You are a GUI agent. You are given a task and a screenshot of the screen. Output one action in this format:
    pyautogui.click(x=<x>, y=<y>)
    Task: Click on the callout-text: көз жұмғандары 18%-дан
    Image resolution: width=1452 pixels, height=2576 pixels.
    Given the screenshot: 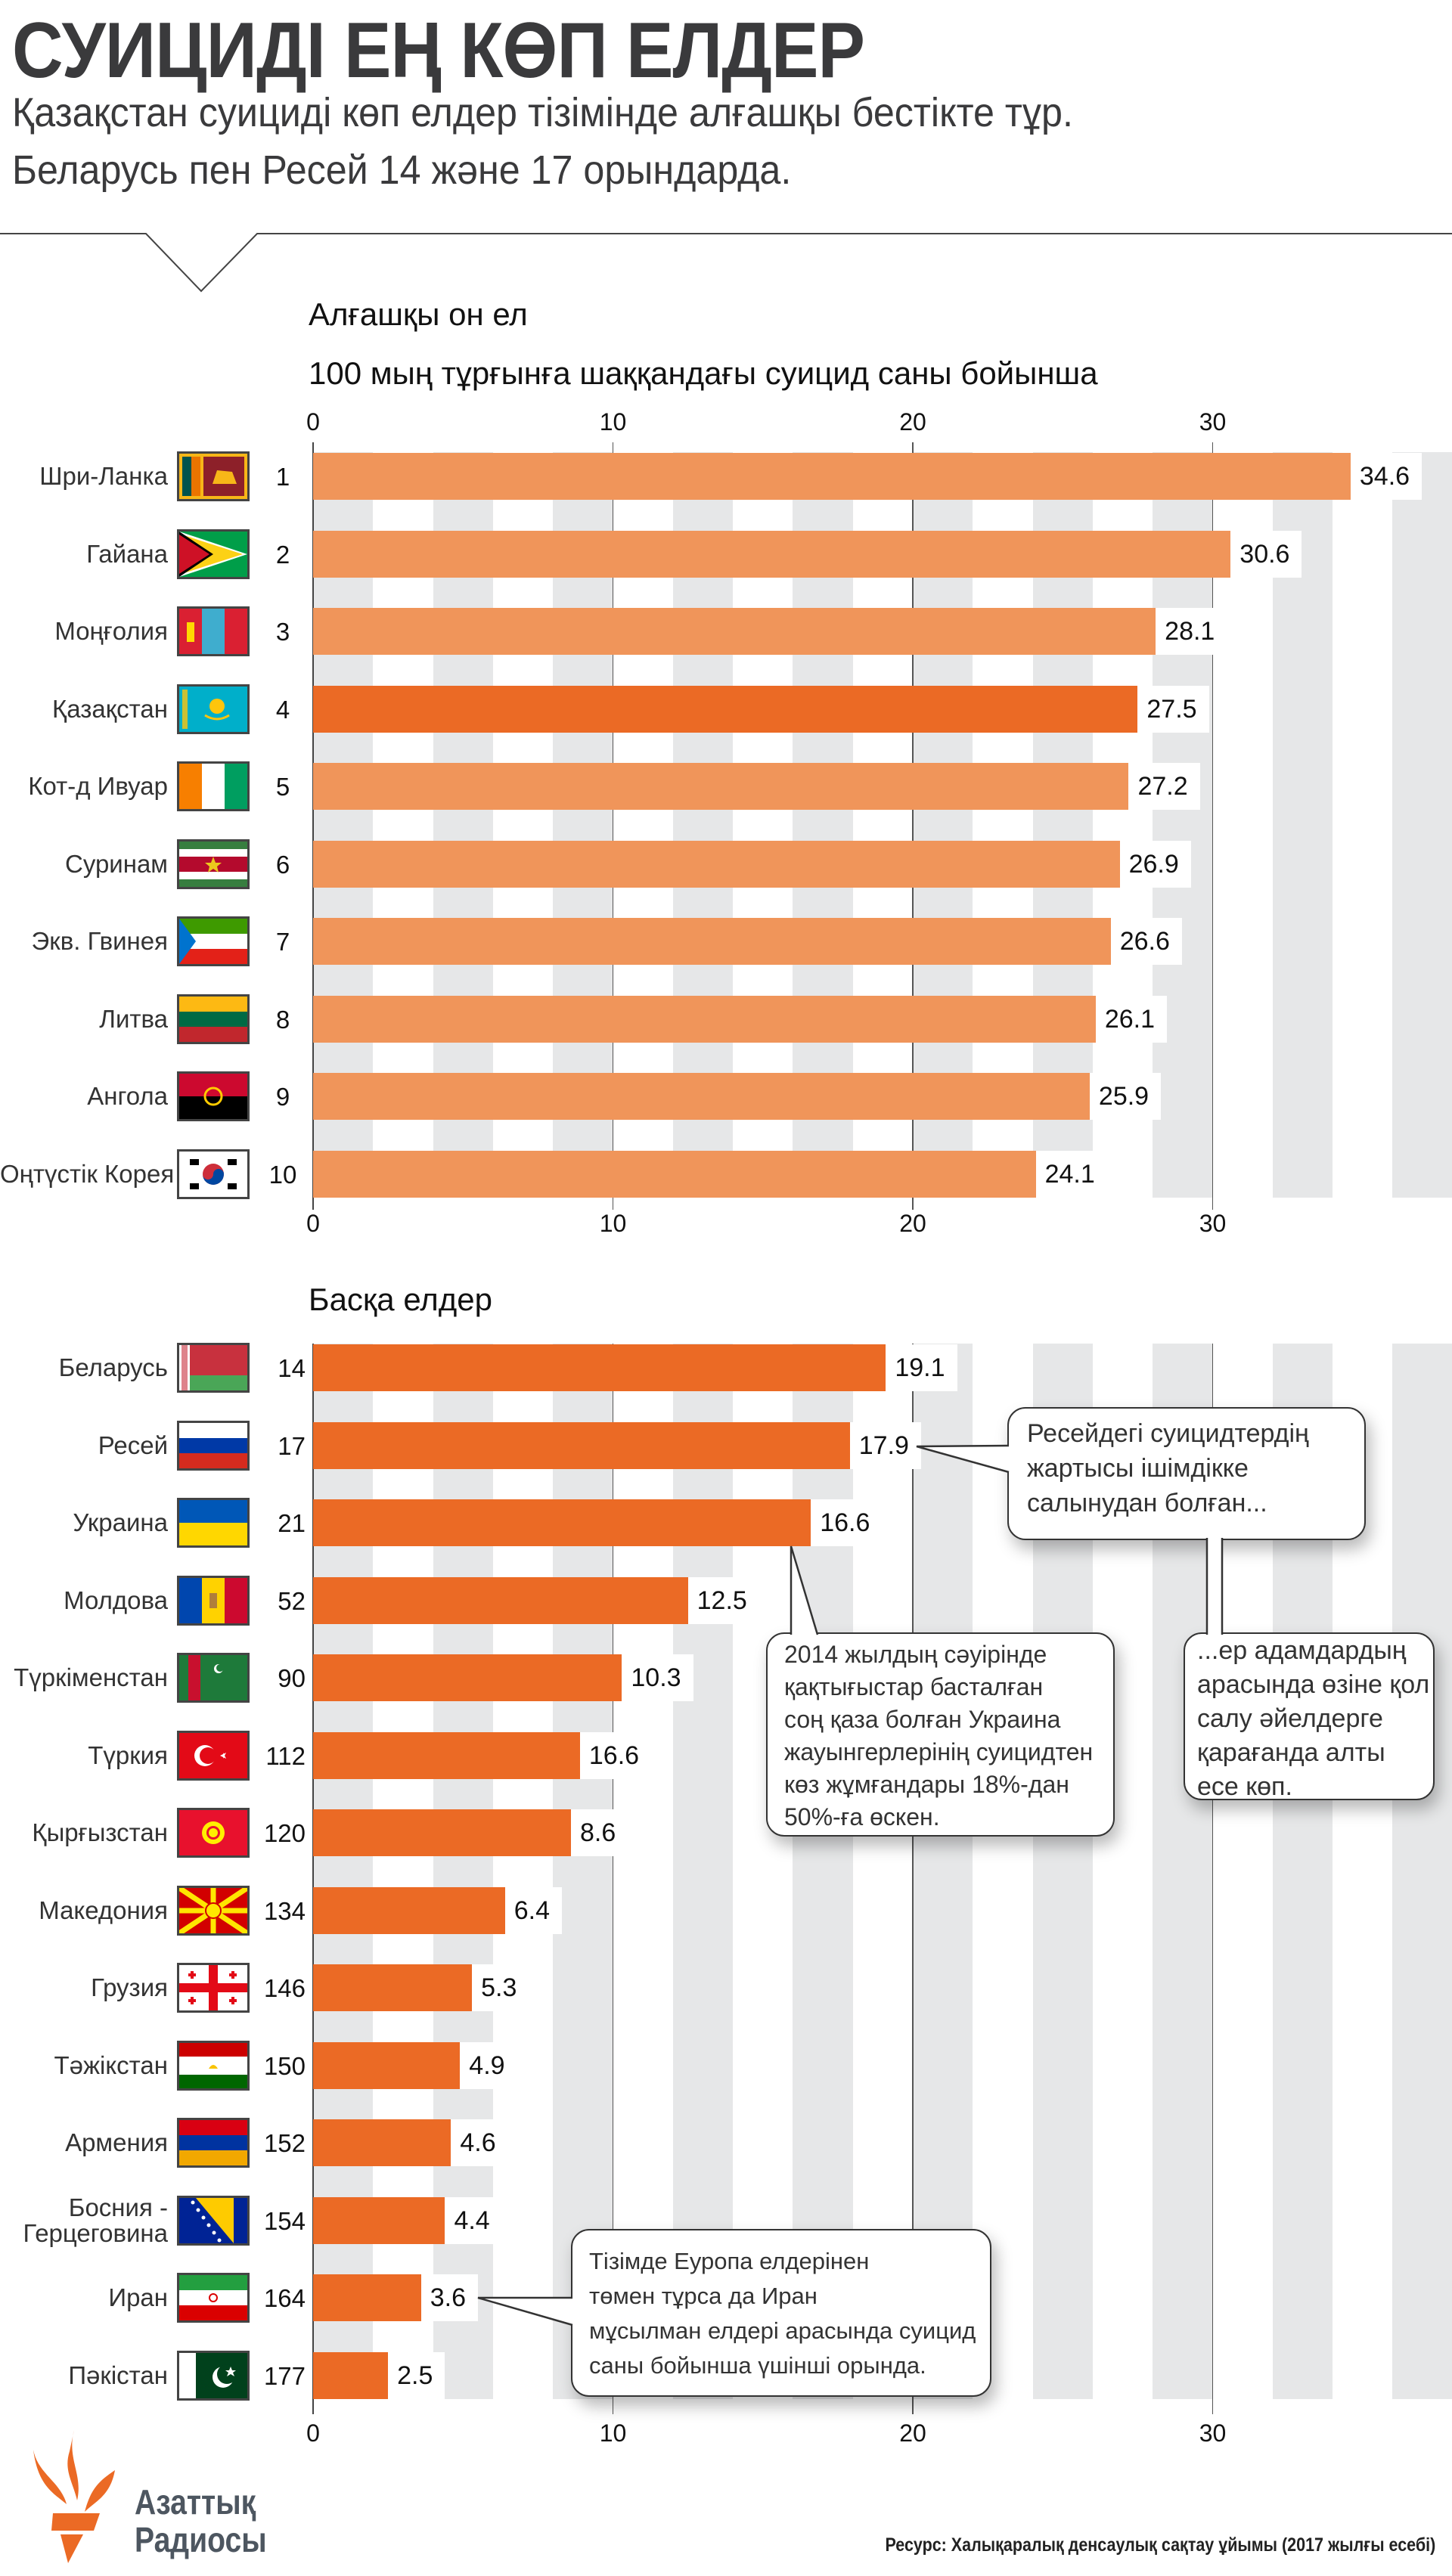 What is the action you would take?
    pyautogui.click(x=926, y=1784)
    